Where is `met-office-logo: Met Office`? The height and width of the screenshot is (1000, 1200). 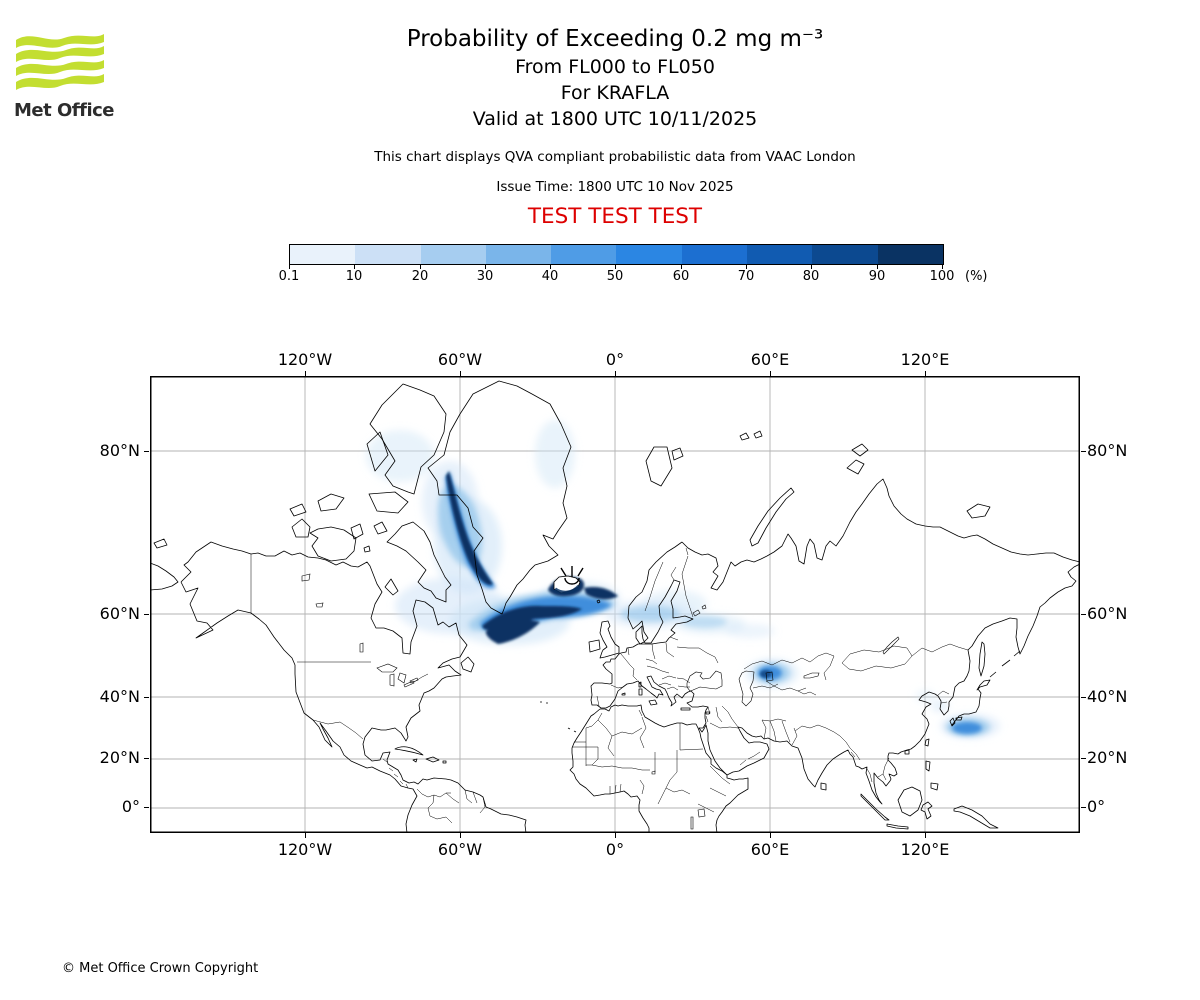
met-office-logo: Met Office is located at coordinates (64, 74).